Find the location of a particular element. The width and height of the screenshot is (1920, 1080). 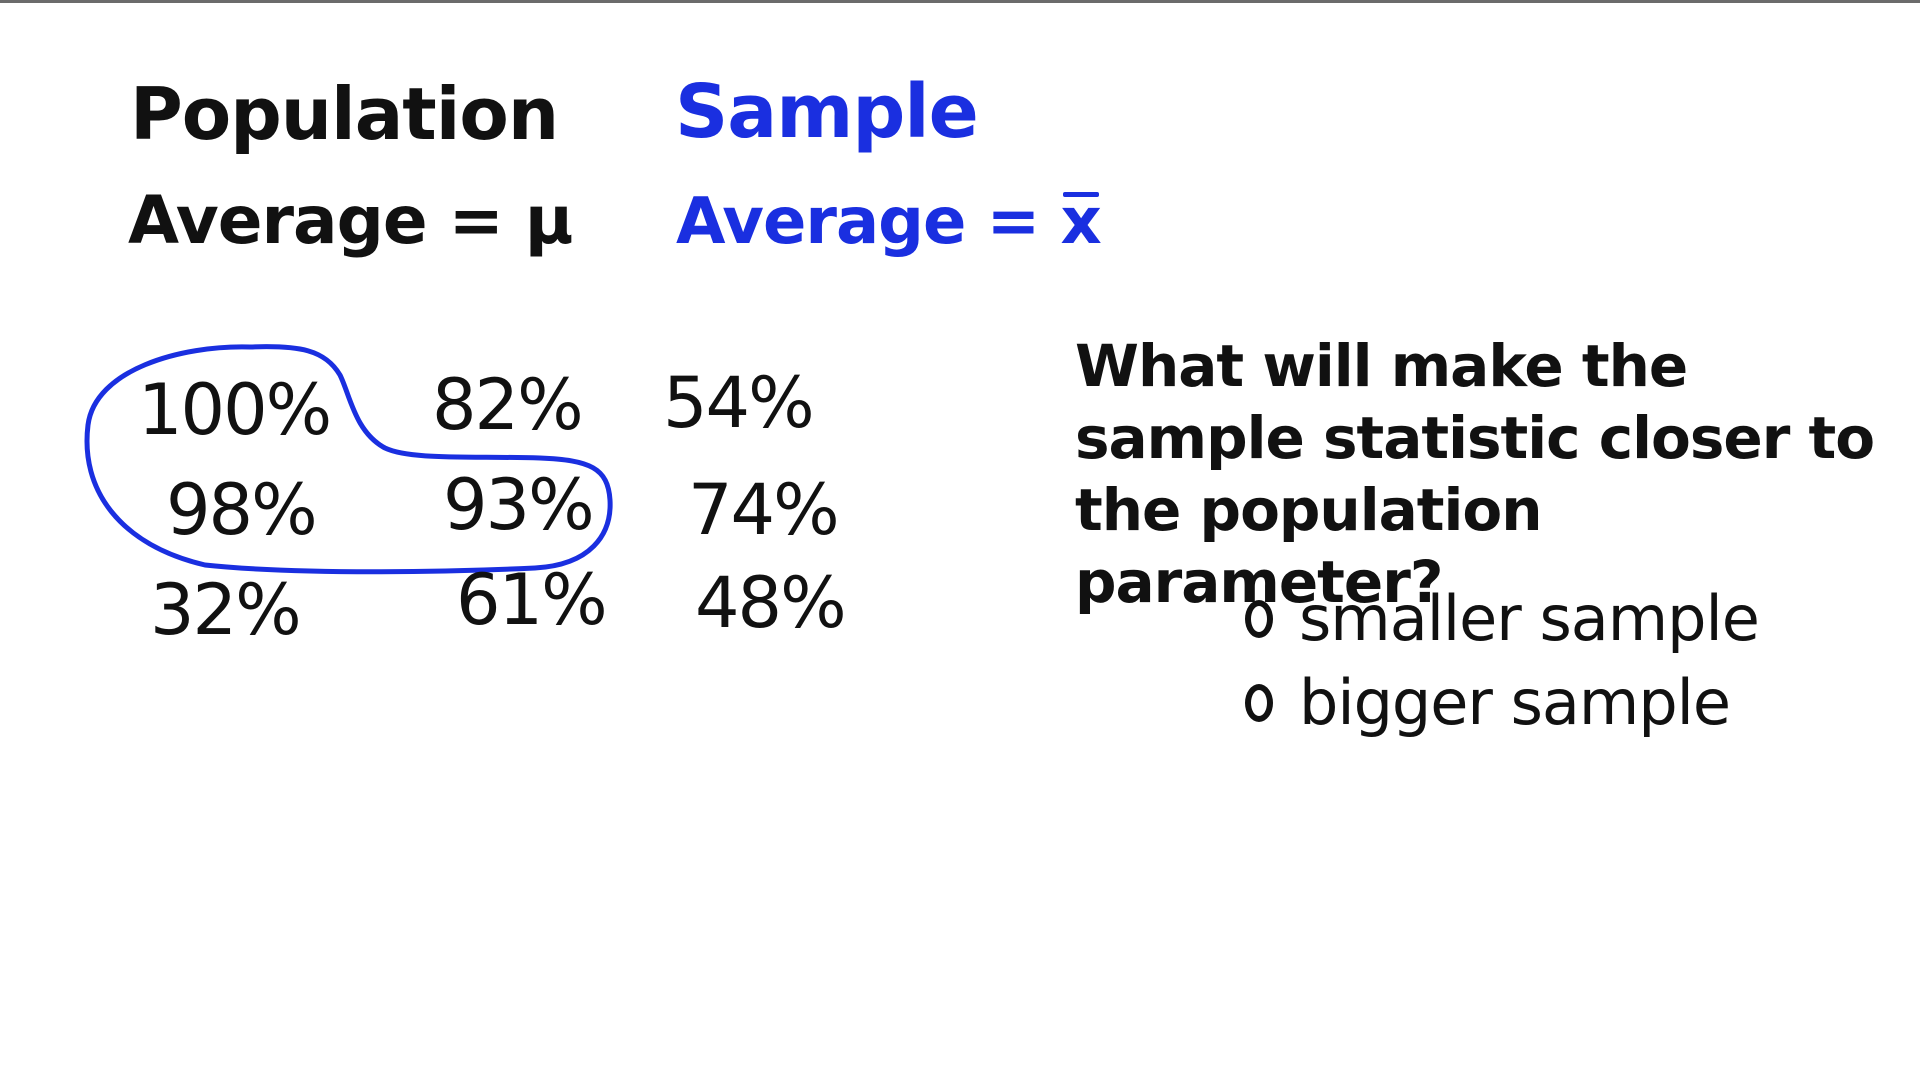

option-label: smaller sample is located at coordinates (1529, 618).